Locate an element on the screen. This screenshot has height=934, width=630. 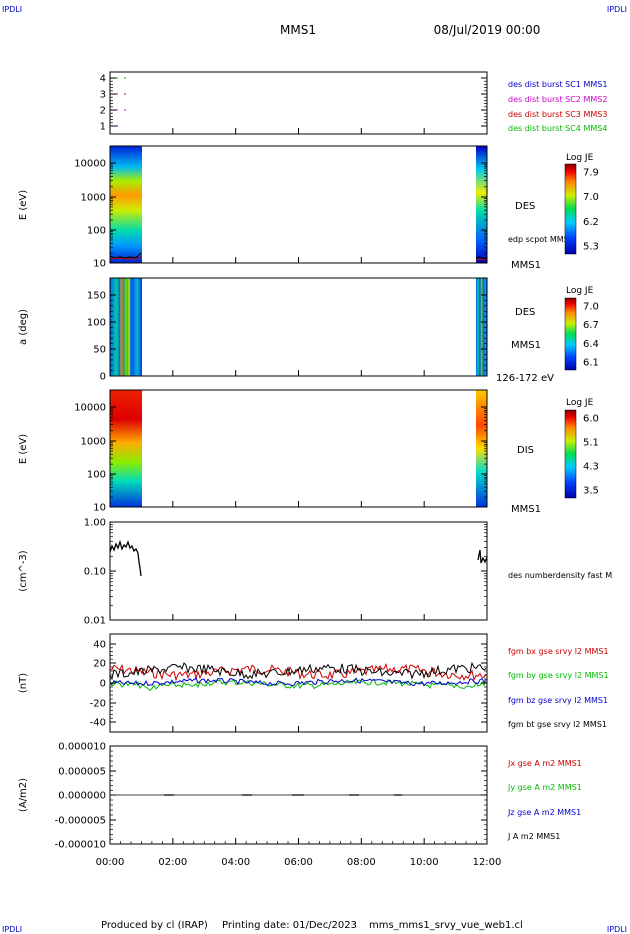
y-tick-label: -40 is located at coordinates (98, 723).